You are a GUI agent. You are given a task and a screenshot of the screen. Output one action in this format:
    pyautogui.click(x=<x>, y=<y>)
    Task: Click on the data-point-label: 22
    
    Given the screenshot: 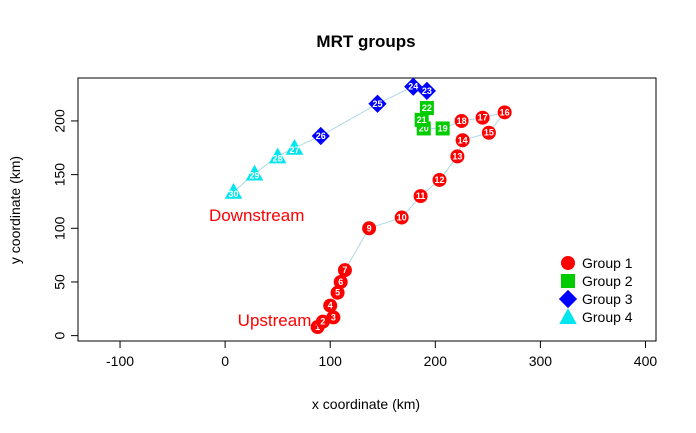 What is the action you would take?
    pyautogui.click(x=427, y=108)
    